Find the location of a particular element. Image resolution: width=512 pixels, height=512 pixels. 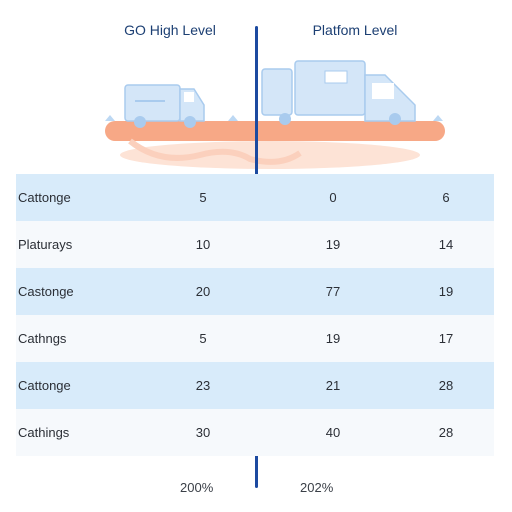

footer-percent-left: 200% is located at coordinates (197, 487).